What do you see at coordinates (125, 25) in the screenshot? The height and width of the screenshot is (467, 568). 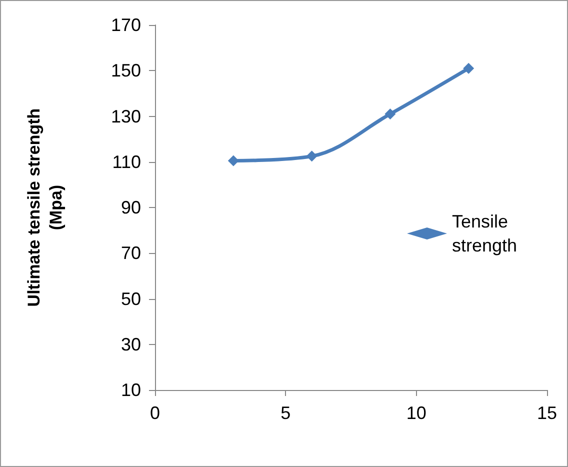 I see `y-tick-label: 170` at bounding box center [125, 25].